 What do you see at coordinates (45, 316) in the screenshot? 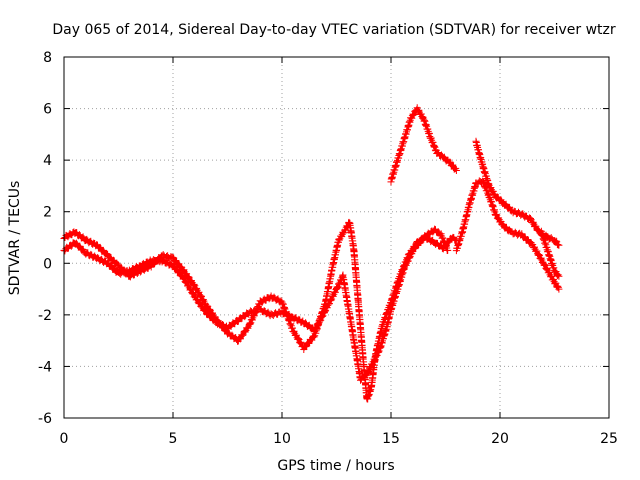
I see `y-tick-label: -2` at bounding box center [45, 316].